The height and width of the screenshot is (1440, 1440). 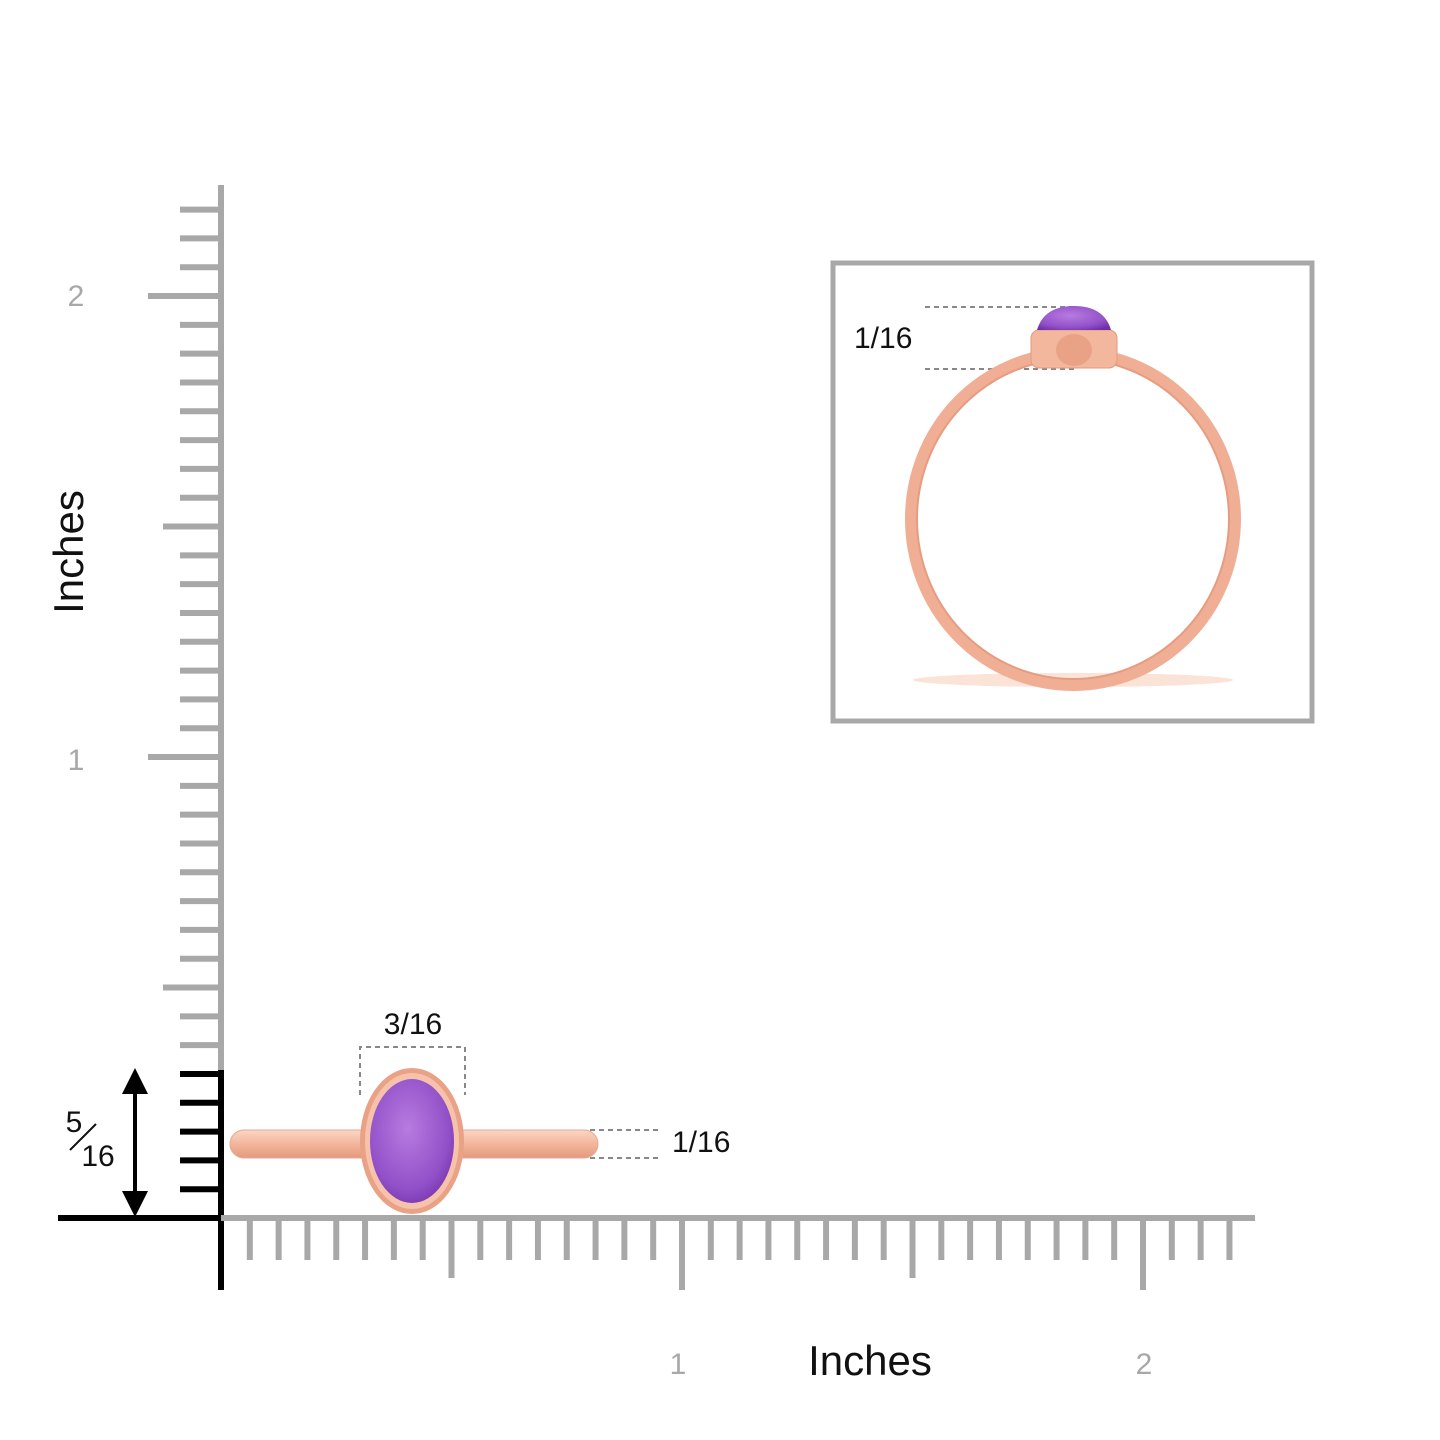 I want to click on y-title: Inches, so click(x=68, y=552).